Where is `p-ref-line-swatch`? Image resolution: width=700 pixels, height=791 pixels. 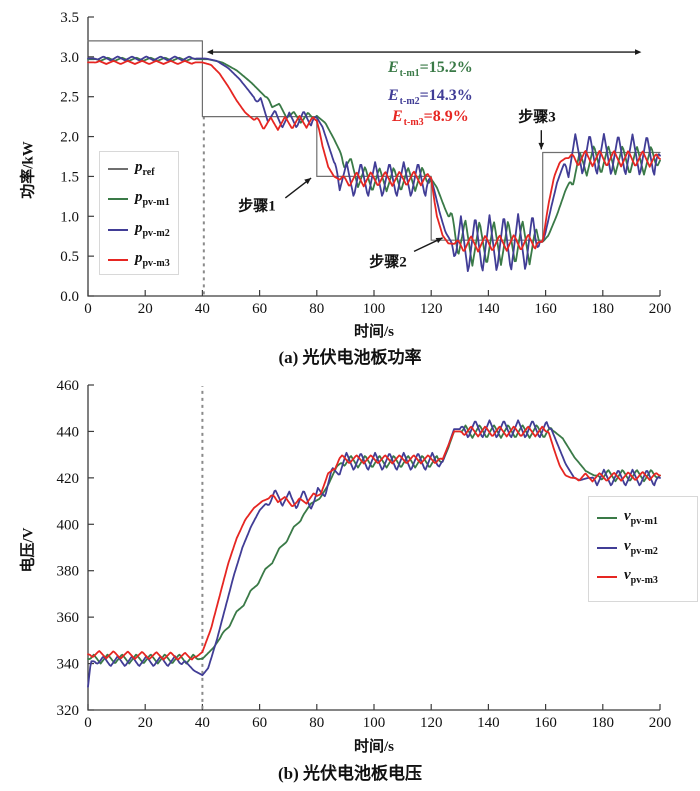
p-ref-line-swatch is located at coordinates (118, 169).